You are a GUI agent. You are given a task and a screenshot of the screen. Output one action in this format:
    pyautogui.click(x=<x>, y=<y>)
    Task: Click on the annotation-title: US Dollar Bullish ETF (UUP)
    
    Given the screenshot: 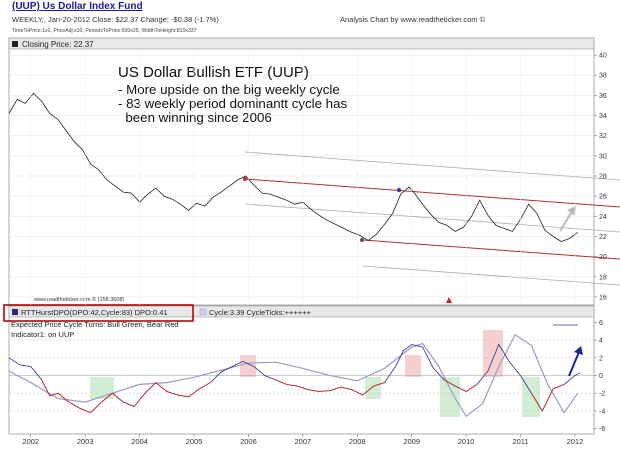 What is the action you would take?
    pyautogui.click(x=213, y=72)
    